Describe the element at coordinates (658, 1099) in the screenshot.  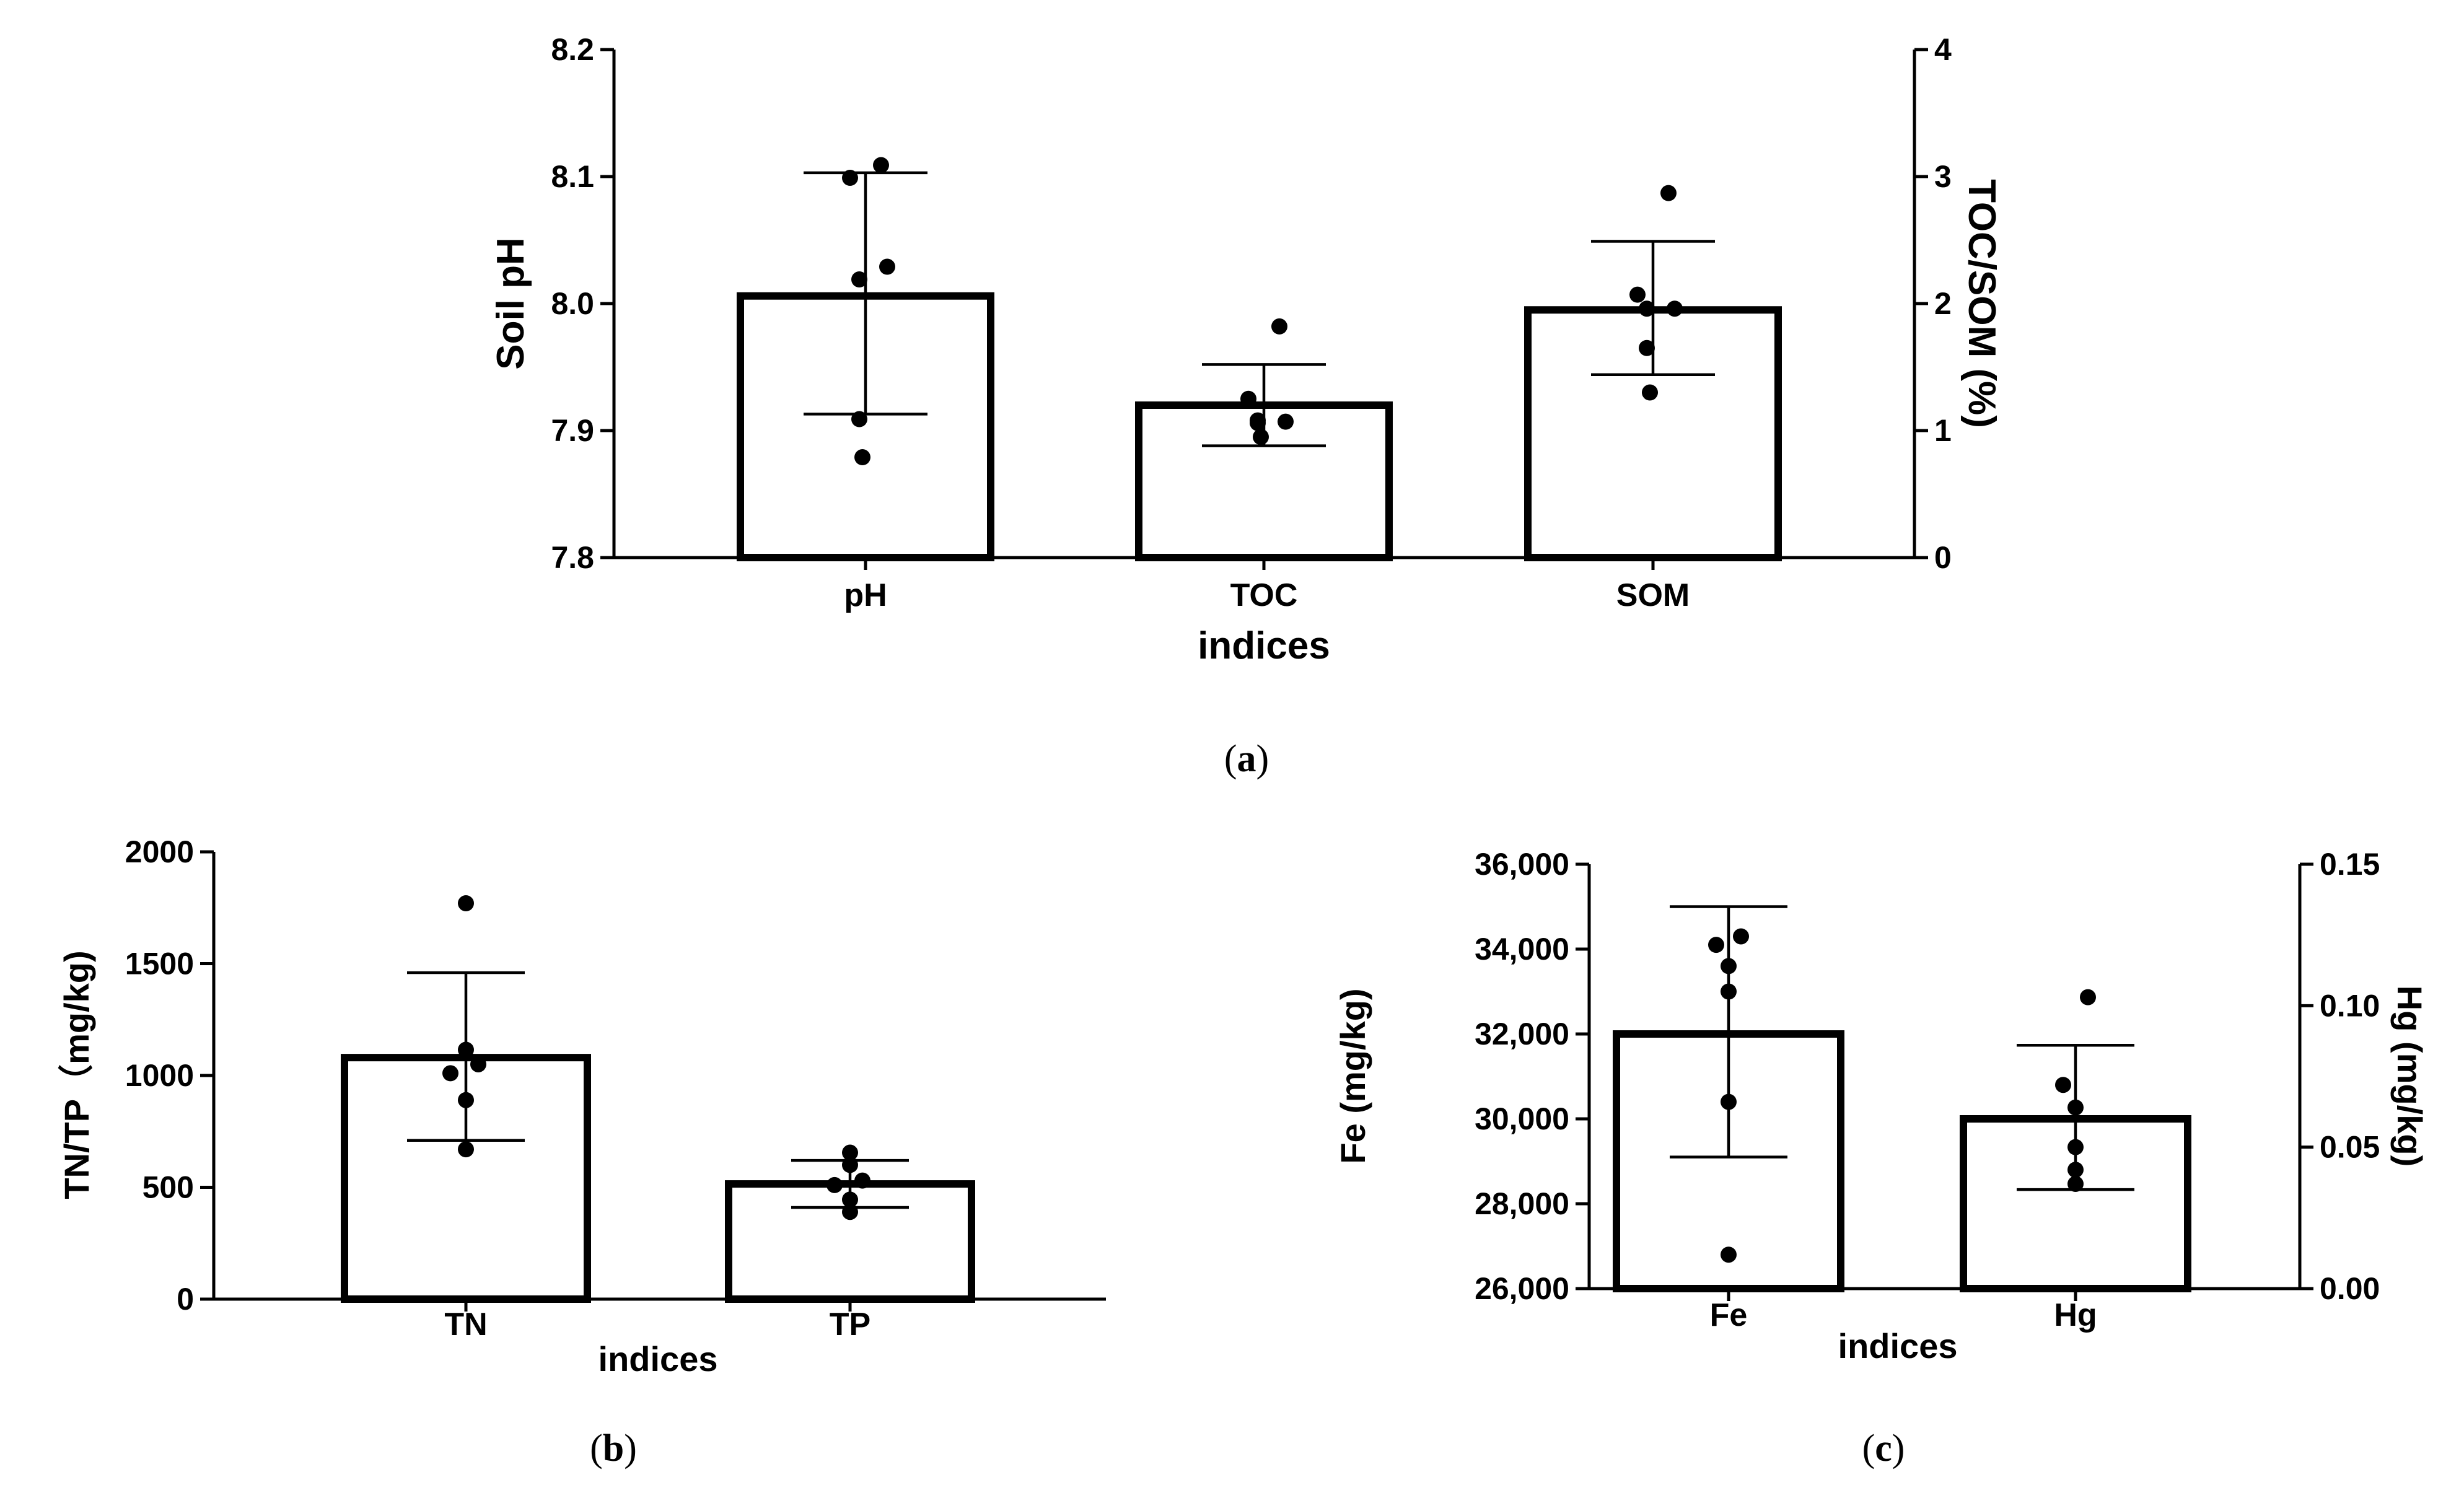
I see `chart-b-bars` at that location.